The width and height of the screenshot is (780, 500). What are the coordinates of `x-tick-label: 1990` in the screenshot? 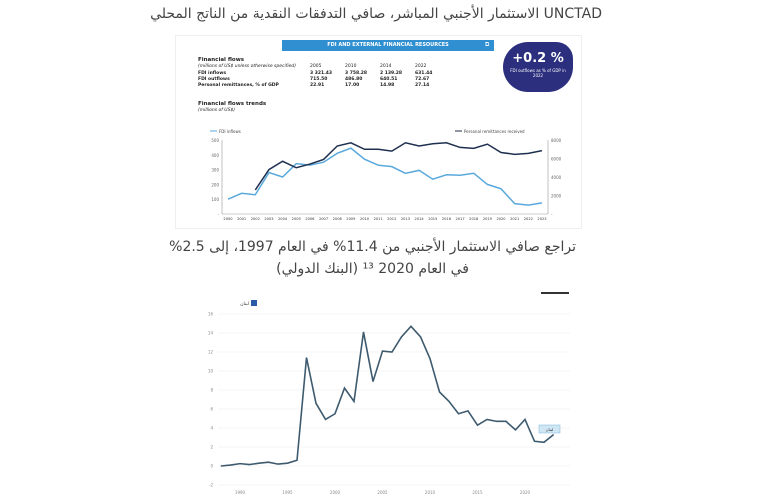 It's located at (240, 492).